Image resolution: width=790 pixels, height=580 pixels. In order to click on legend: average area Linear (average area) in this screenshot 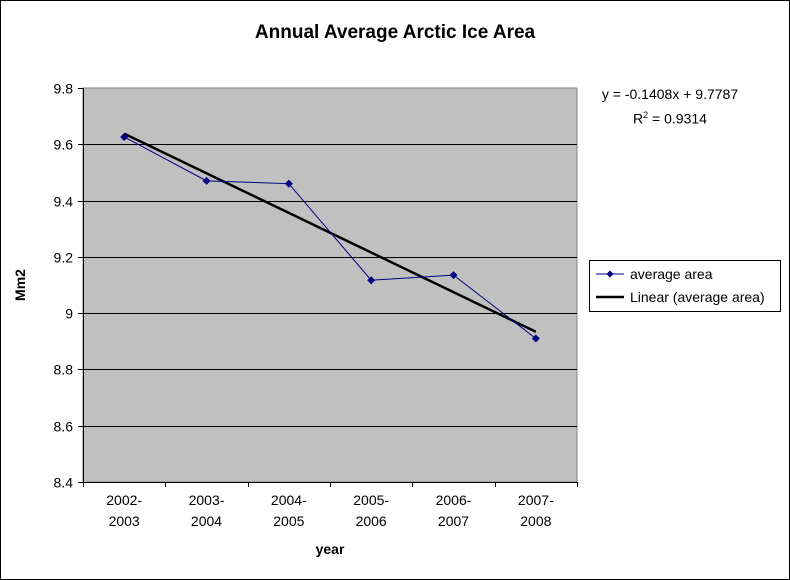, I will do `click(685, 286)`.